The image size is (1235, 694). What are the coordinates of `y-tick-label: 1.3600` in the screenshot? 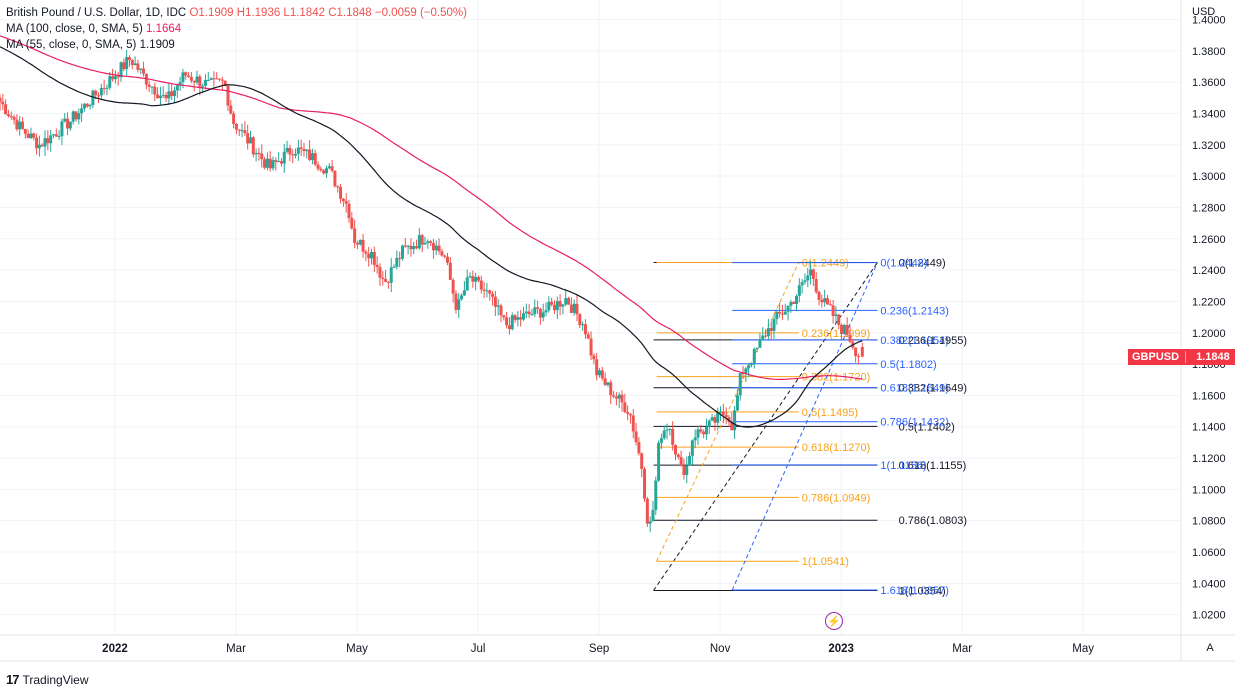 It's located at (1209, 83).